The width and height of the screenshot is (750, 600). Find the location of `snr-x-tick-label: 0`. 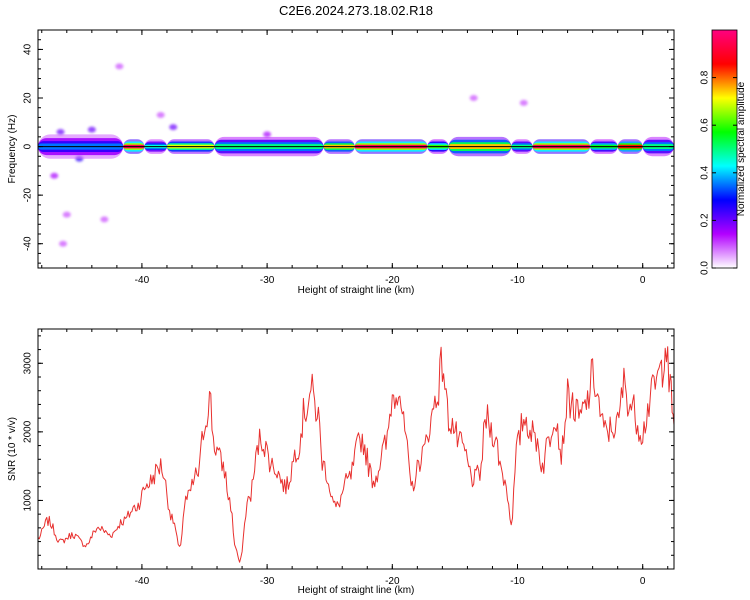

snr-x-tick-label: 0 is located at coordinates (643, 581).